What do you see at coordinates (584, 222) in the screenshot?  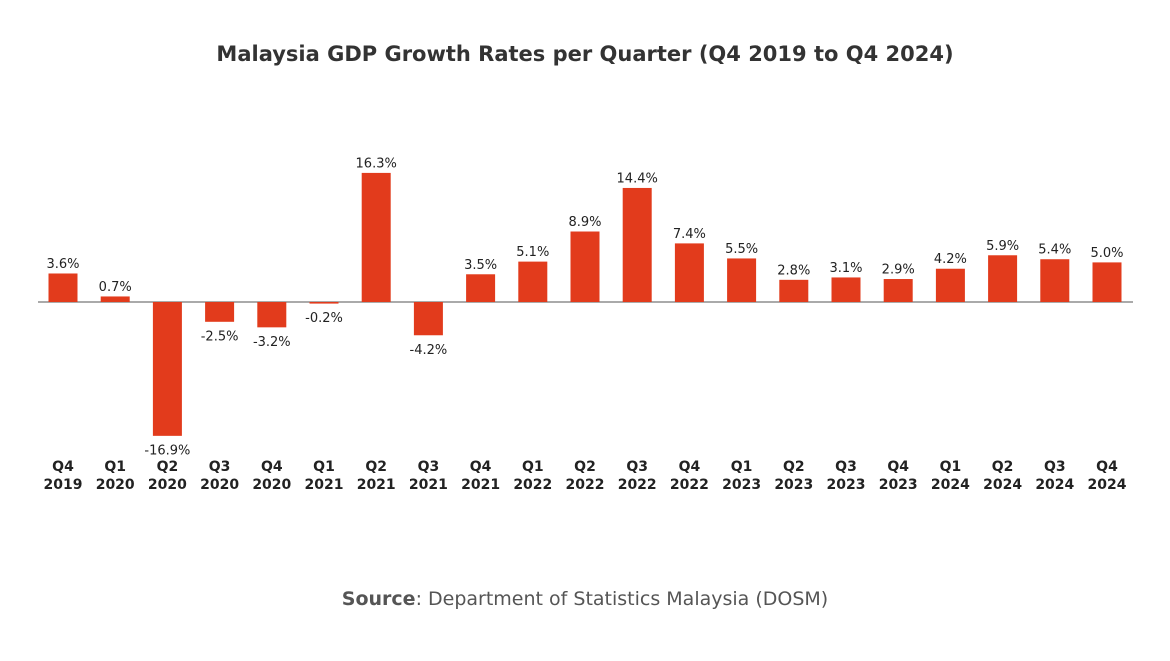 I see `value-label: 8.9%` at bounding box center [584, 222].